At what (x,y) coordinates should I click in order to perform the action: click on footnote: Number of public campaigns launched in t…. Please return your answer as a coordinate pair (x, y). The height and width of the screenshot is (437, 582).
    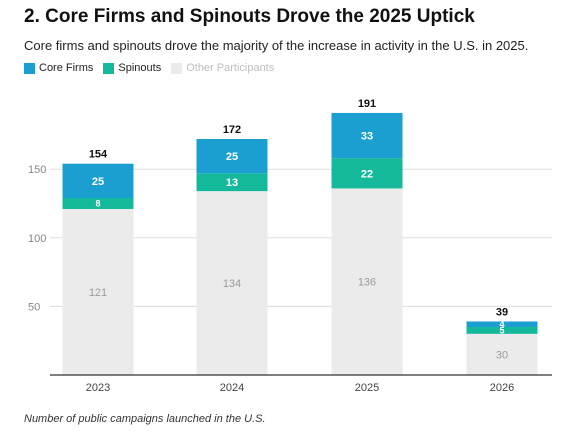
    Looking at the image, I should click on (145, 419).